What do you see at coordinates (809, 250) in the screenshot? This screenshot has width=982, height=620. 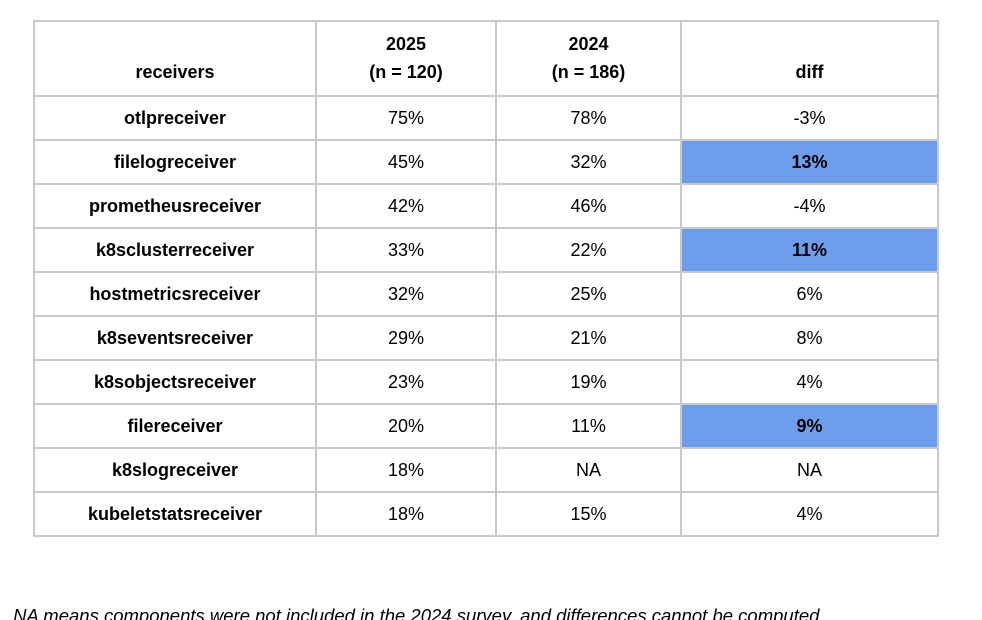 I see `diff-cell: 11%` at bounding box center [809, 250].